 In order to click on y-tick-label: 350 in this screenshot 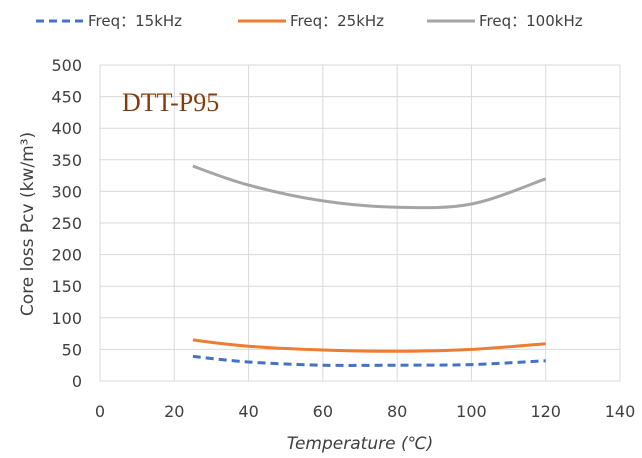, I will do `click(66, 160)`.